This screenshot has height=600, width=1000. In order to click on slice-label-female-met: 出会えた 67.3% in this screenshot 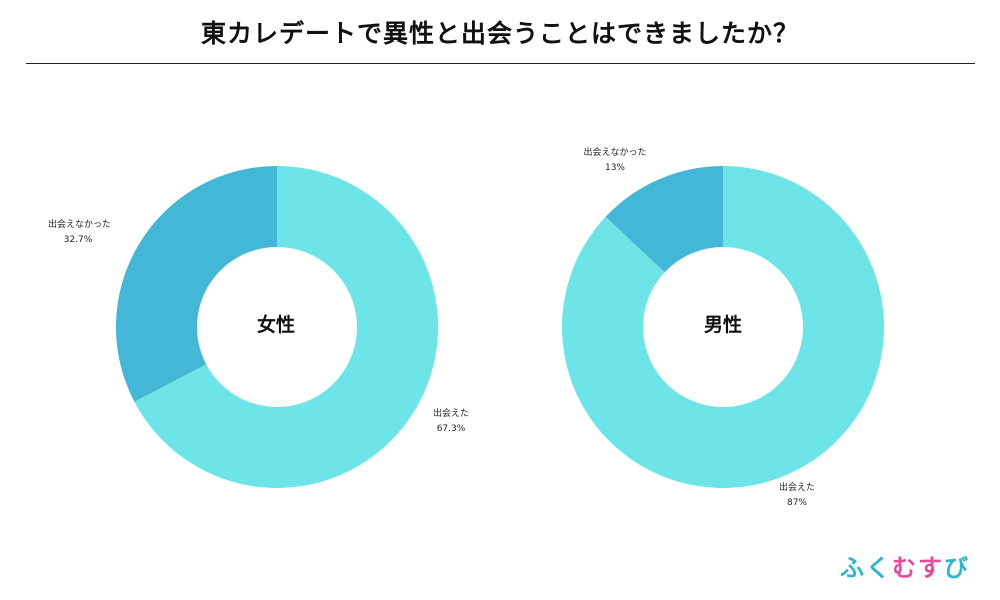, I will do `click(451, 422)`.